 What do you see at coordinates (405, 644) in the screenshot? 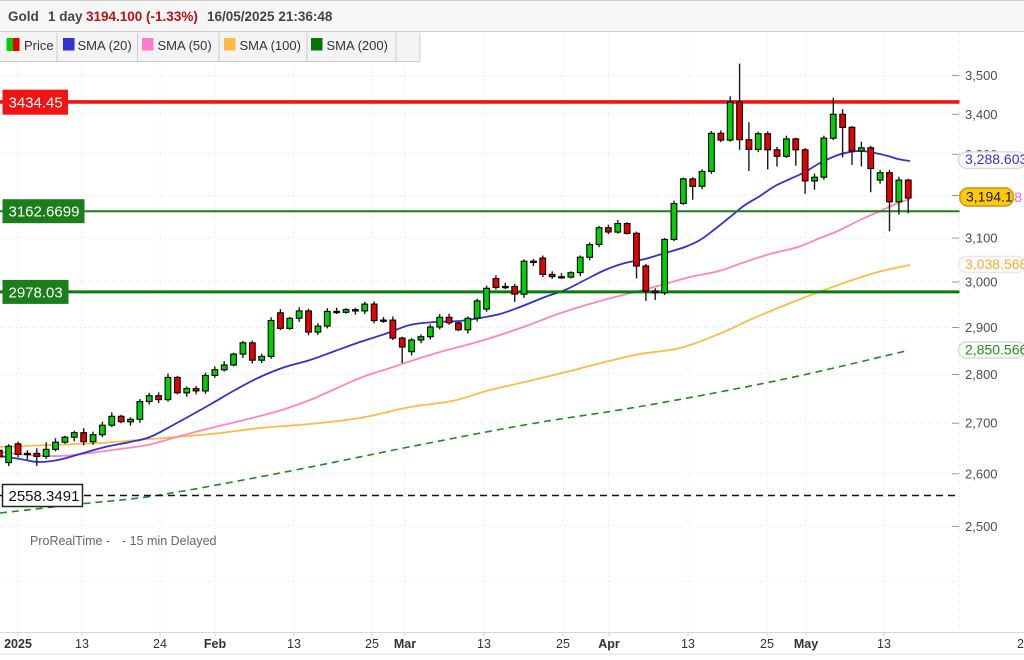
I see `svg-text: Mar` at bounding box center [405, 644].